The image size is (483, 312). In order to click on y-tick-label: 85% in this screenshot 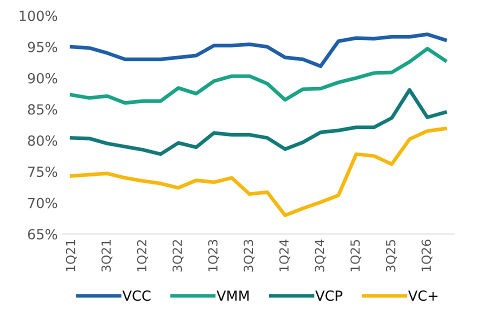, I will do `click(43, 109)`.